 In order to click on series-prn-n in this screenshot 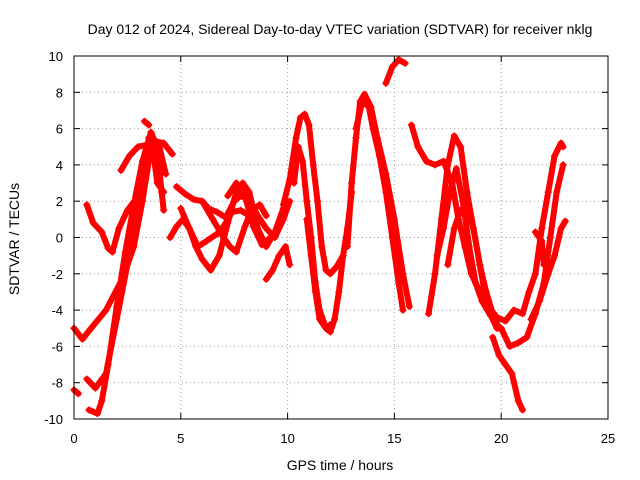, I will do `click(278, 263)`.